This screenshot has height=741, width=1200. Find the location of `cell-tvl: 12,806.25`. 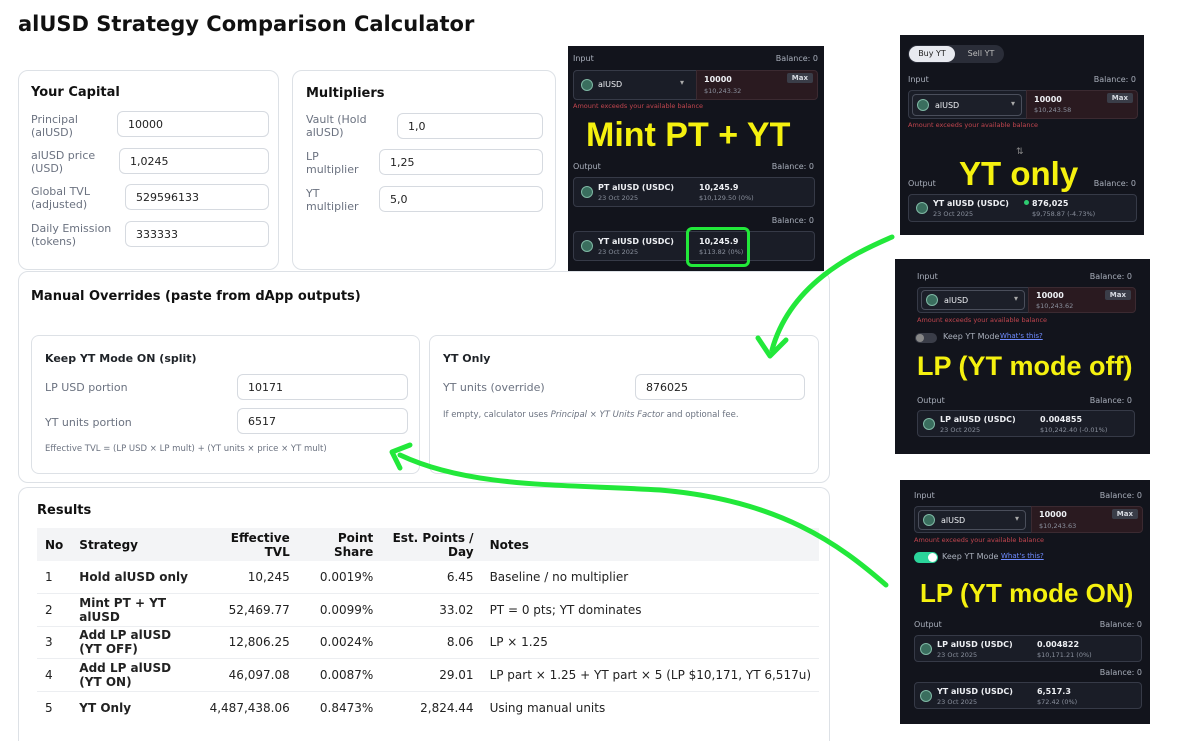

cell-tvl: 12,806.25 is located at coordinates (248, 642).